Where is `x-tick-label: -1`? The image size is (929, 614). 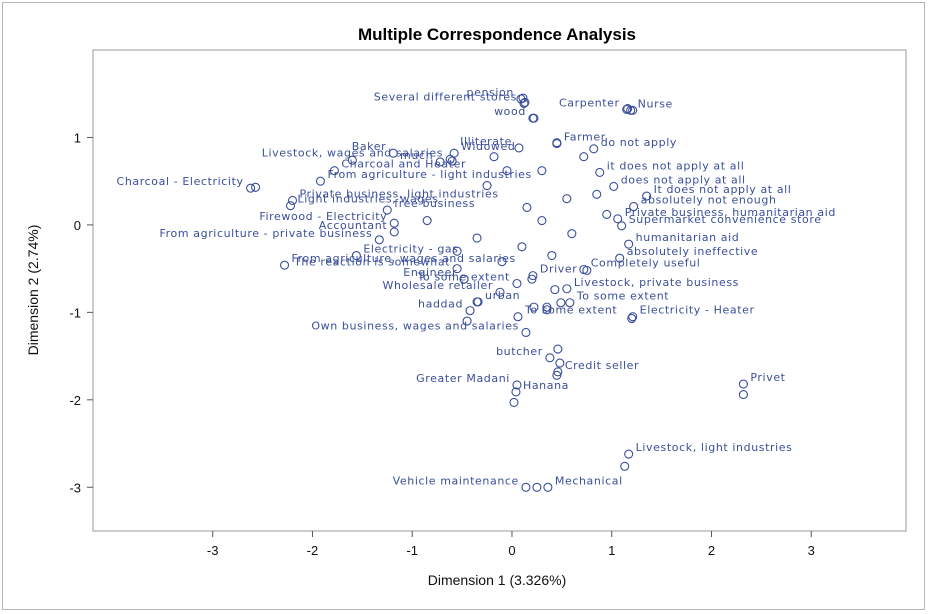 x-tick-label: -1 is located at coordinates (412, 550).